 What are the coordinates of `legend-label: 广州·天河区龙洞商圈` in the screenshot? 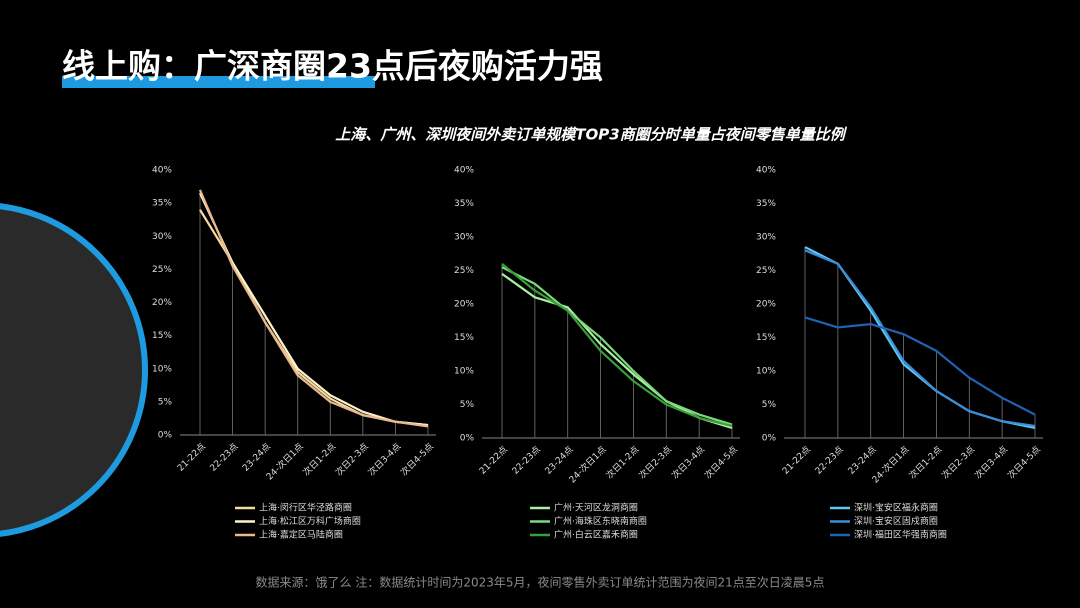 It's located at (596, 508).